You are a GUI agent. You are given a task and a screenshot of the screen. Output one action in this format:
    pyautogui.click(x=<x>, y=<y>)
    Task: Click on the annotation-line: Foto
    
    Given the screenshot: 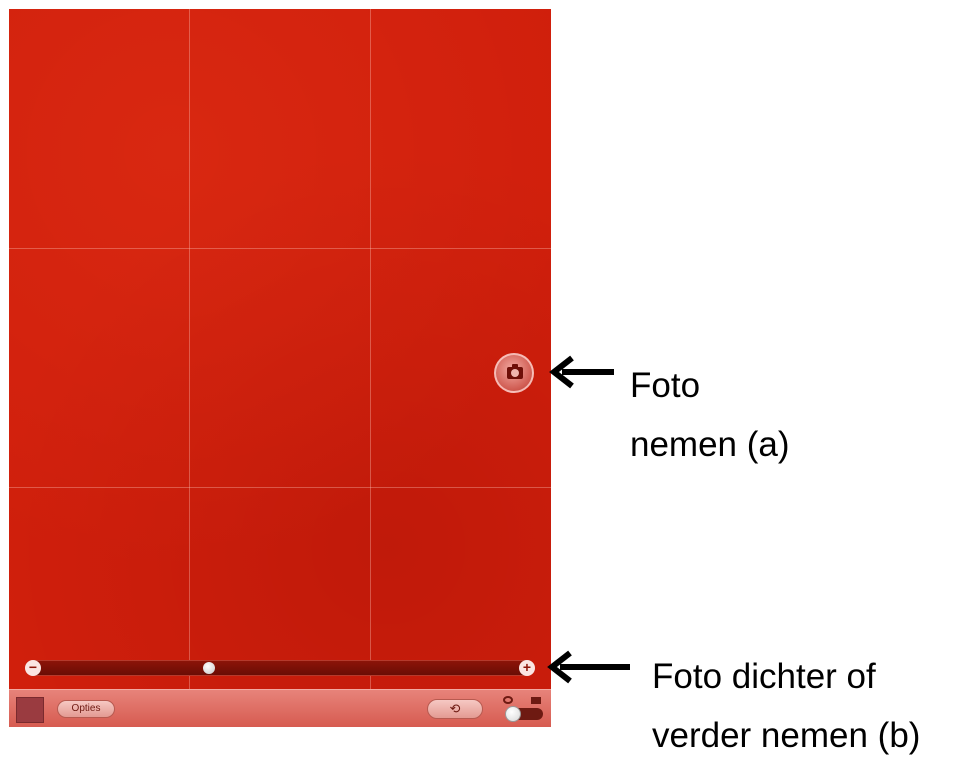 What is the action you would take?
    pyautogui.click(x=665, y=385)
    